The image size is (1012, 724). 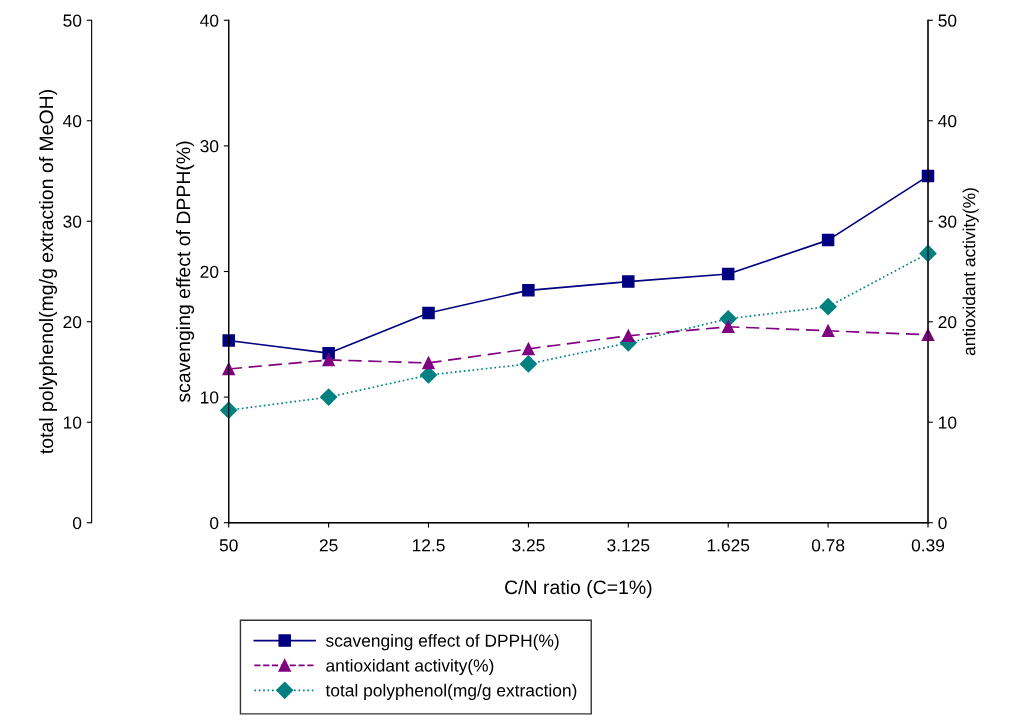 What do you see at coordinates (209, 20) in the screenshot?
I see `y-tick-label: 40` at bounding box center [209, 20].